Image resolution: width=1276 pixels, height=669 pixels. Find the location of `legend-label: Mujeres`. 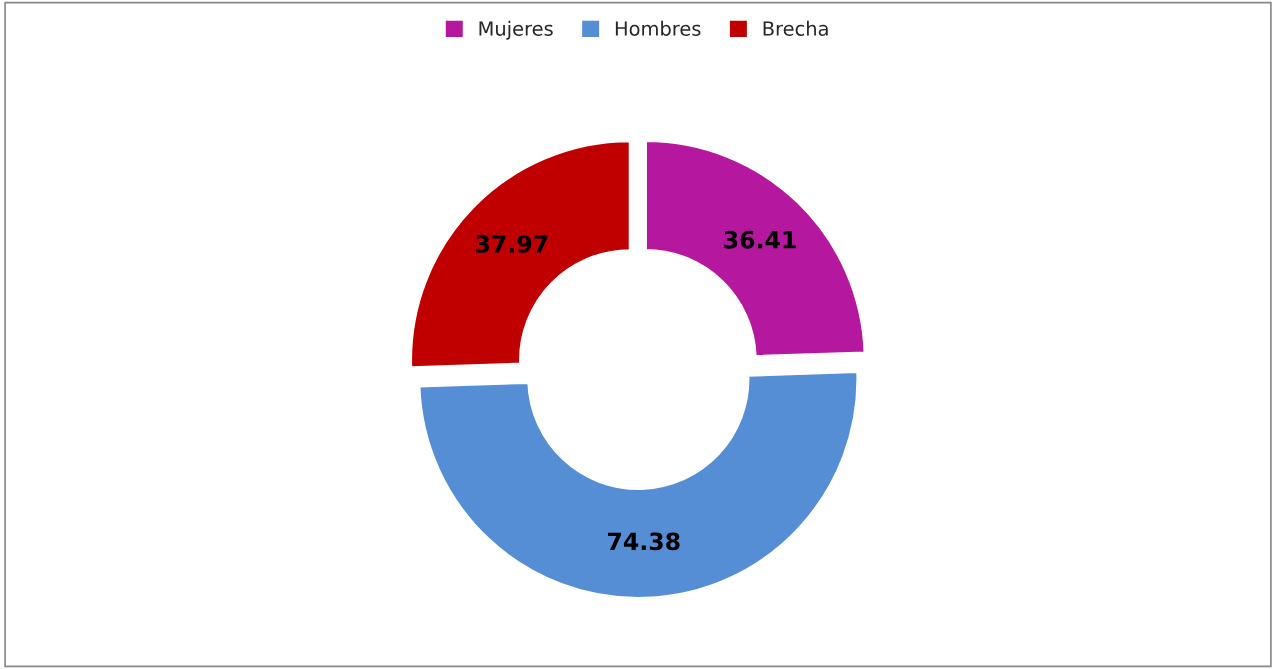

legend-label: Mujeres is located at coordinates (516, 30).